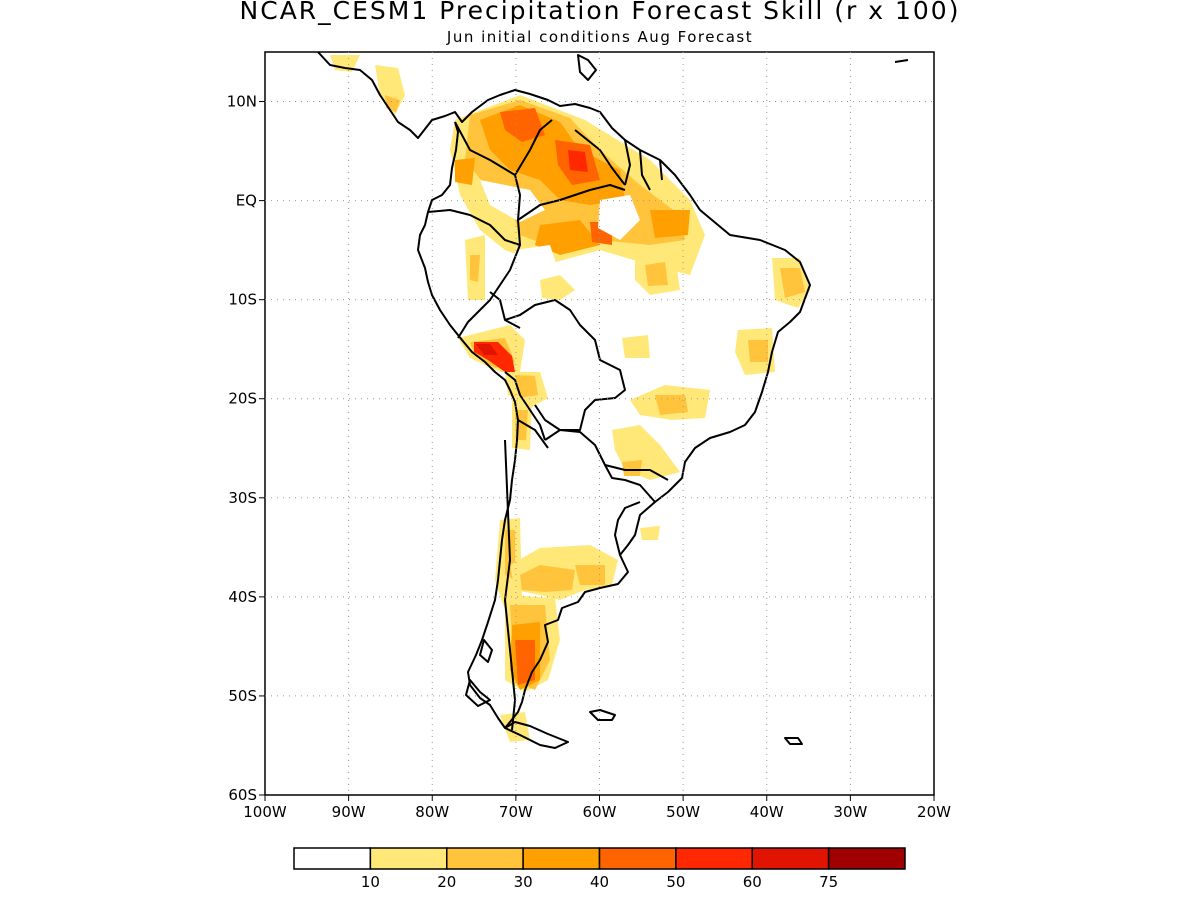 The width and height of the screenshot is (1200, 900). What do you see at coordinates (683, 812) in the screenshot?
I see `lon-tick-label: 50W` at bounding box center [683, 812].